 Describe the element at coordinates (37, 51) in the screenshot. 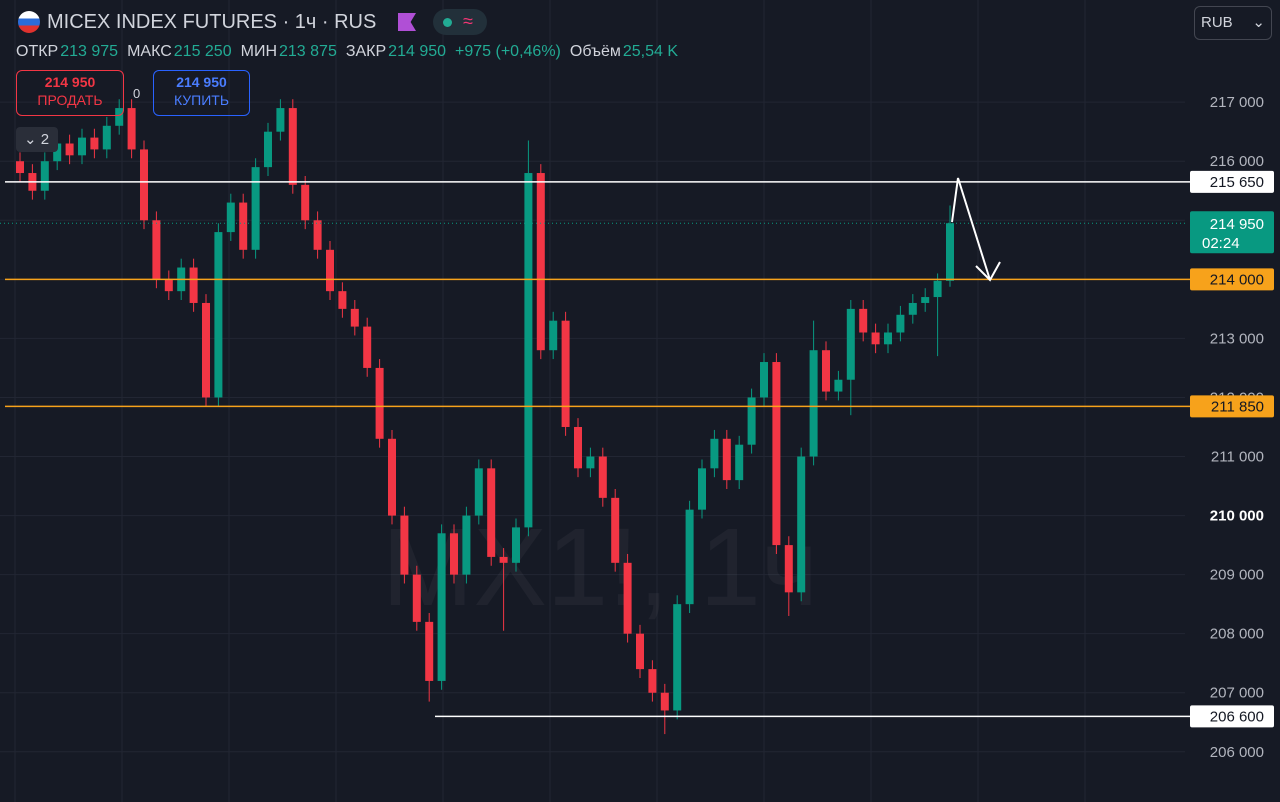

I see `stat-text: ОТКР` at that location.